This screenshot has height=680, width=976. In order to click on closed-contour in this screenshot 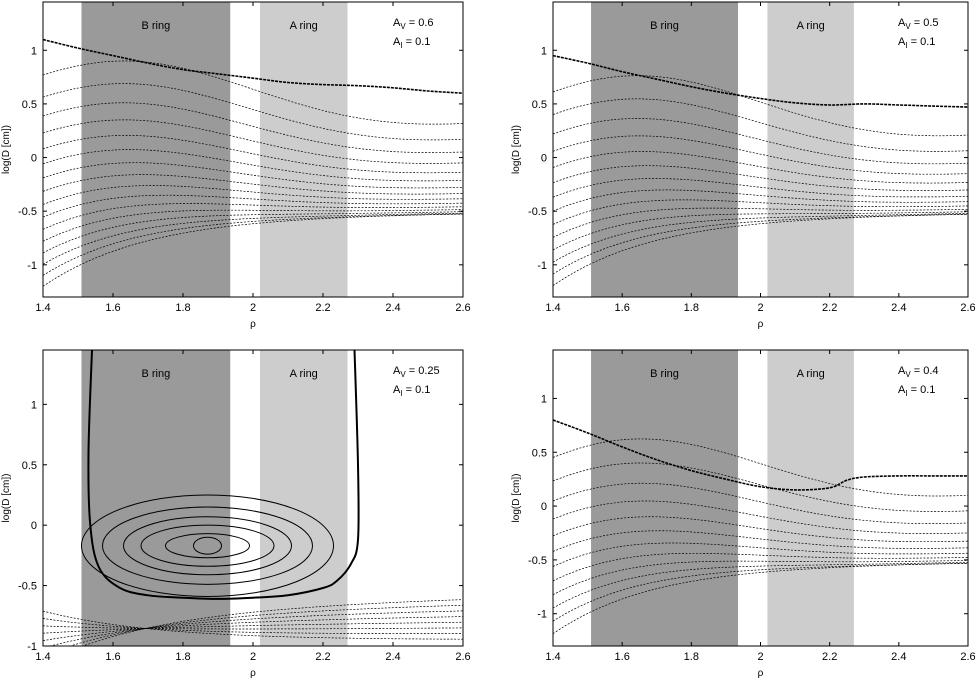, I will do `click(207, 545)`.